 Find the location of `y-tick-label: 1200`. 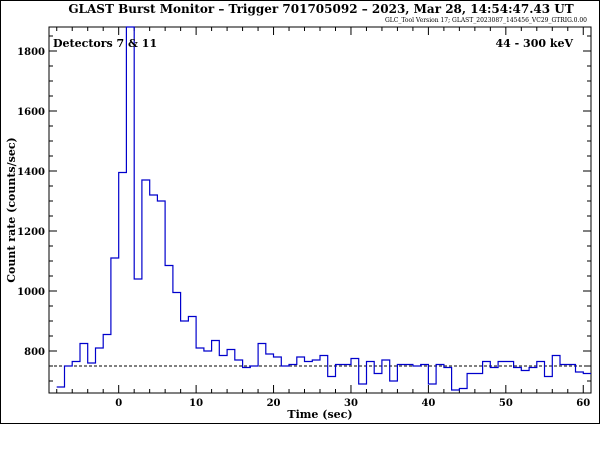

y-tick-label: 1200 is located at coordinates (31, 232).